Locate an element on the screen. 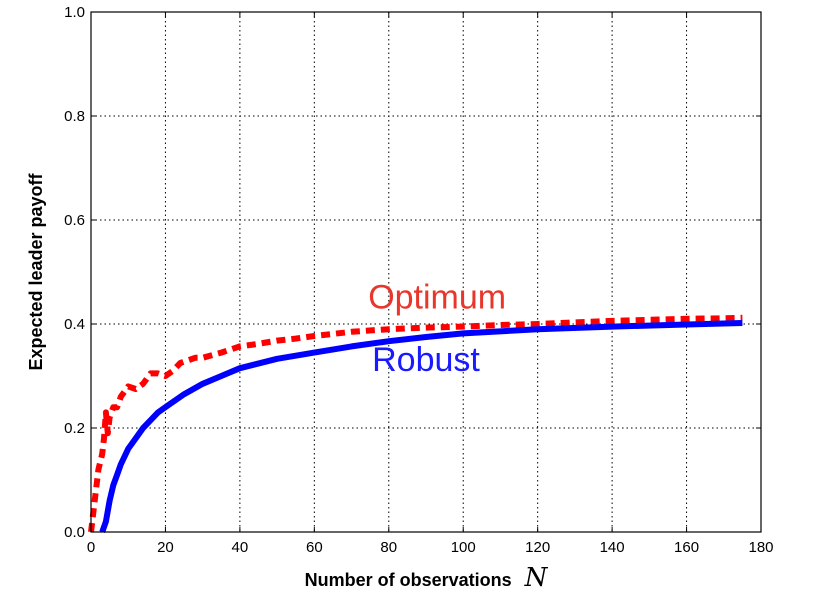 The height and width of the screenshot is (598, 820). x-axis-title: Number of observations N is located at coordinates (427, 578).